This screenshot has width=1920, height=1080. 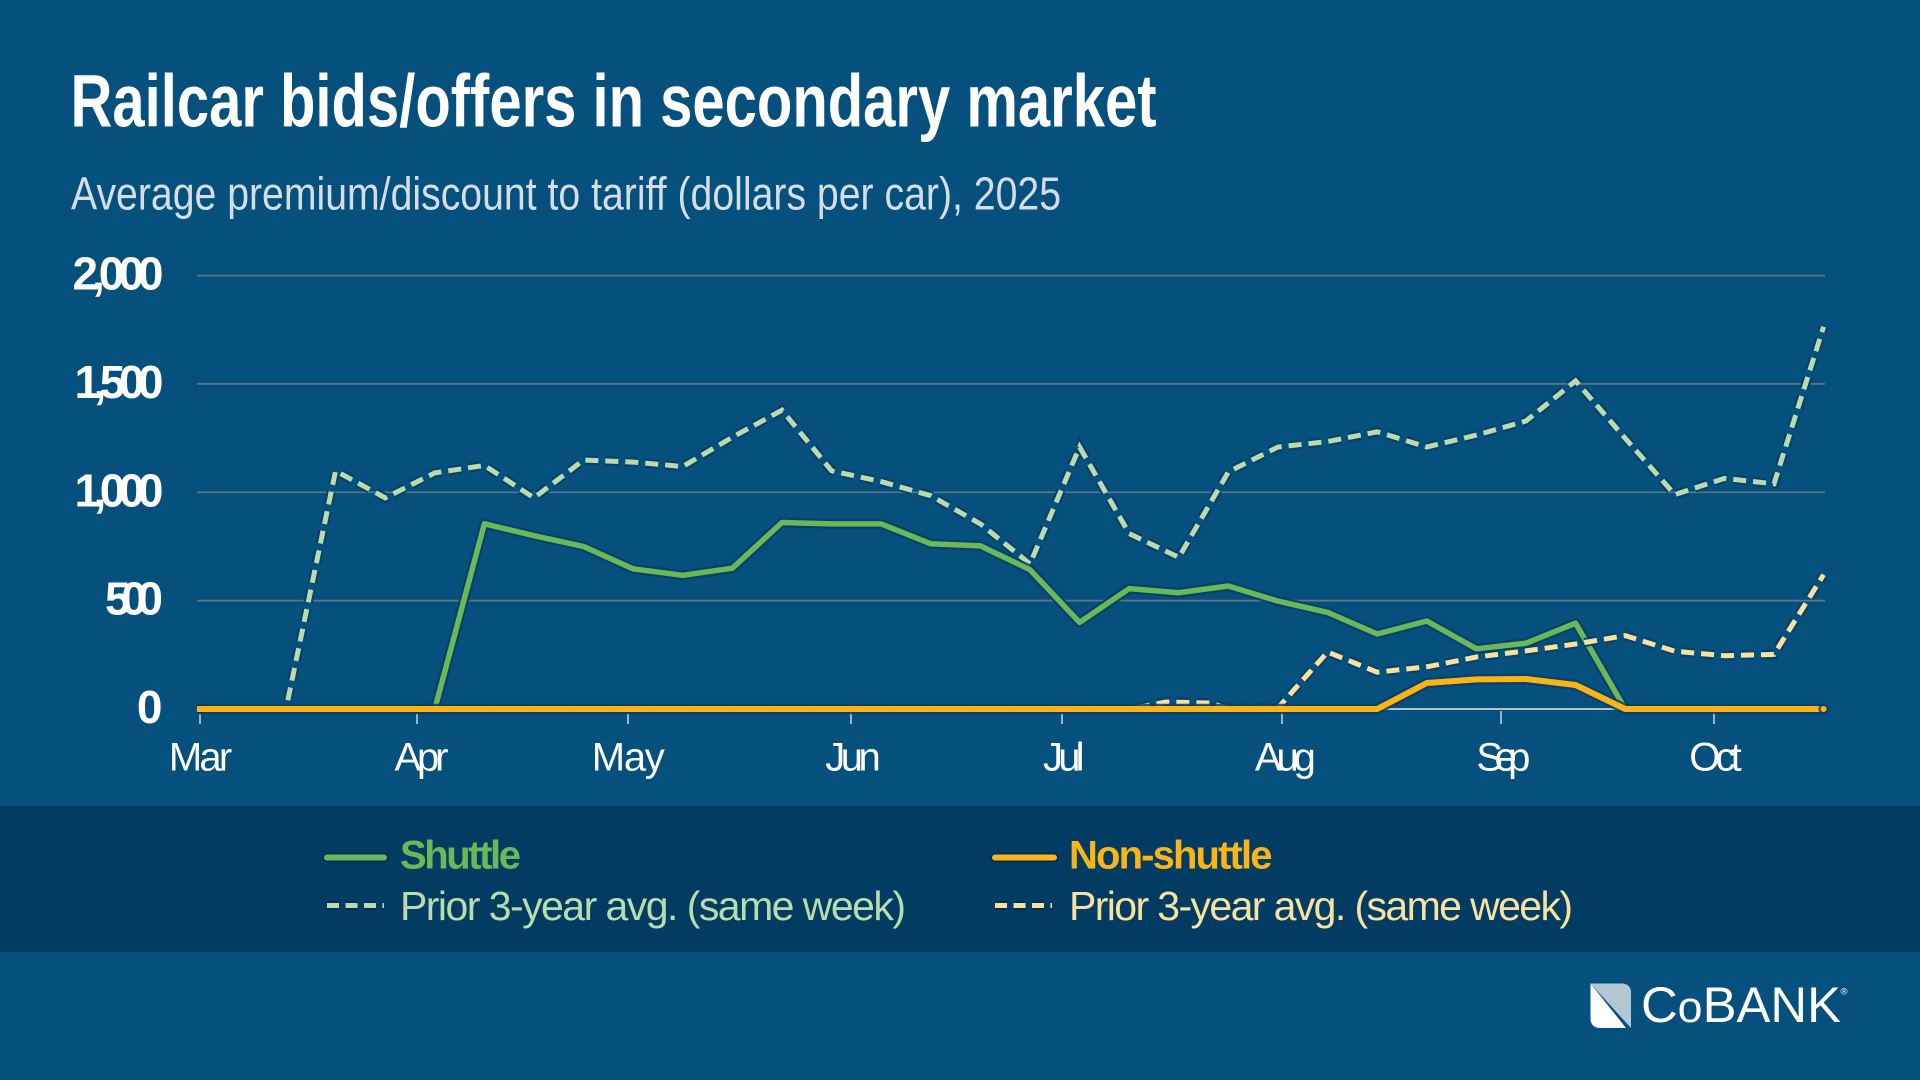 What do you see at coordinates (1503, 758) in the screenshot?
I see `svg-text: Sep` at bounding box center [1503, 758].